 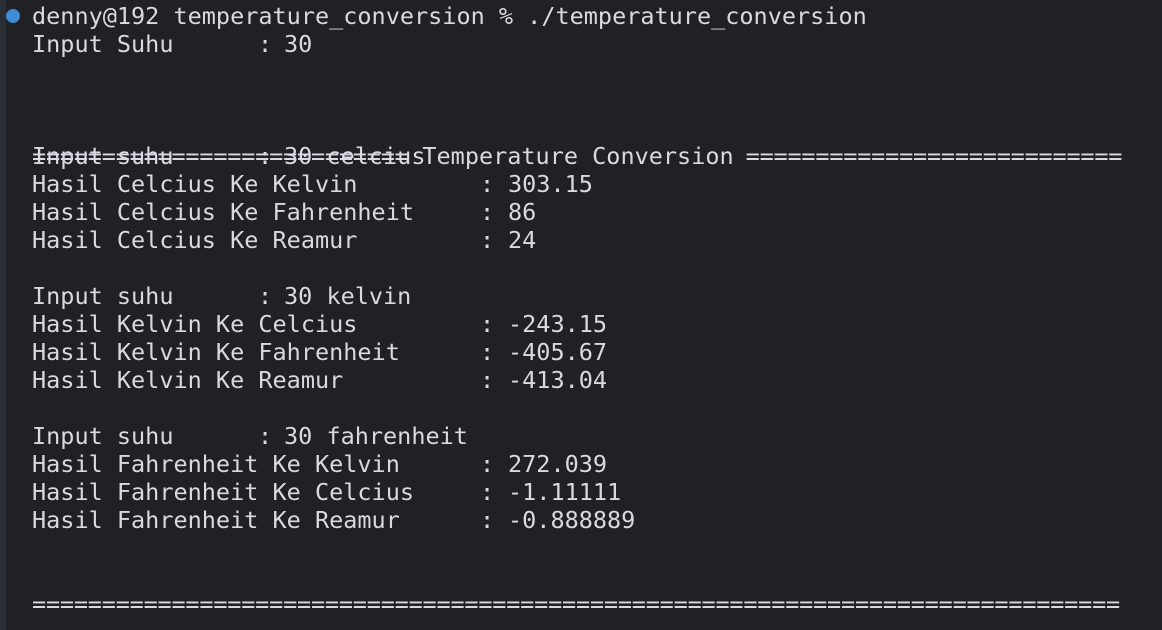 I want to click on section-input-value: 30 celcius, so click(x=355, y=156).